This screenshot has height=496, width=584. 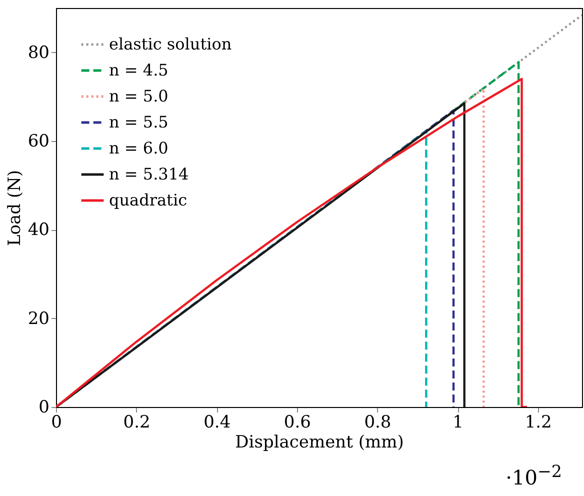 I want to click on x-tick-label: 1.2, so click(x=538, y=422).